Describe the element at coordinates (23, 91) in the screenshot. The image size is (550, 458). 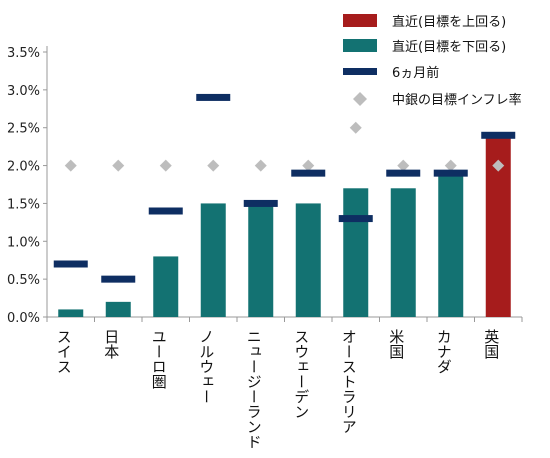
I see `y-tick-label: 3.0%` at that location.